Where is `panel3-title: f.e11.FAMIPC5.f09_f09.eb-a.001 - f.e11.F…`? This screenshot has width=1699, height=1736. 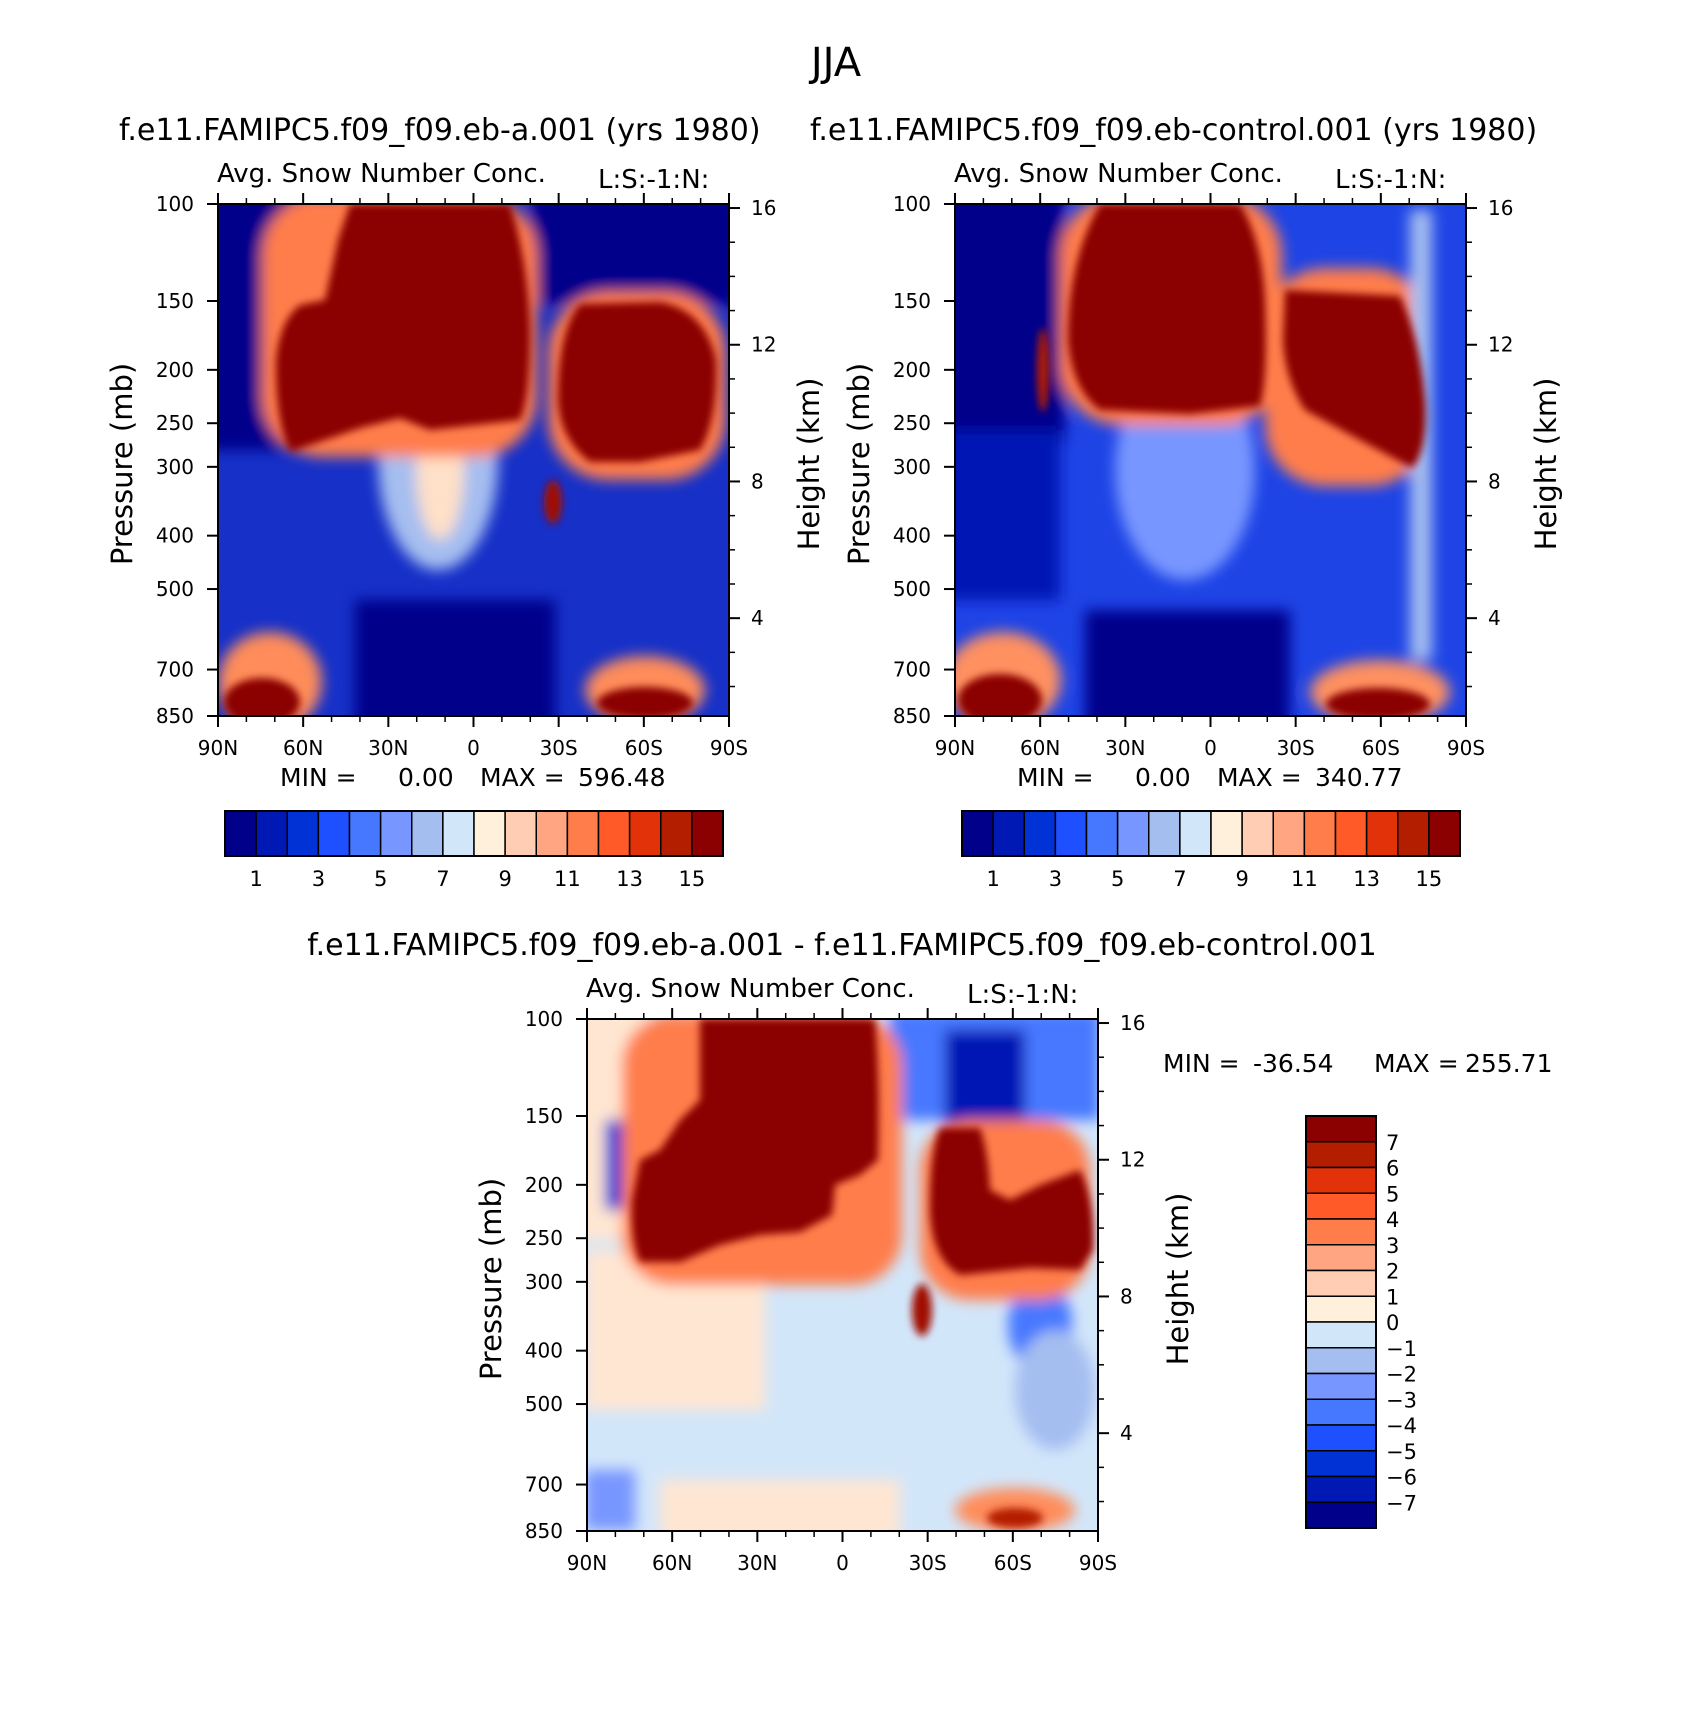 panel3-title: f.e11.FAMIPC5.f09_f09.eb-a.001 - f.e11.F… is located at coordinates (842, 945).